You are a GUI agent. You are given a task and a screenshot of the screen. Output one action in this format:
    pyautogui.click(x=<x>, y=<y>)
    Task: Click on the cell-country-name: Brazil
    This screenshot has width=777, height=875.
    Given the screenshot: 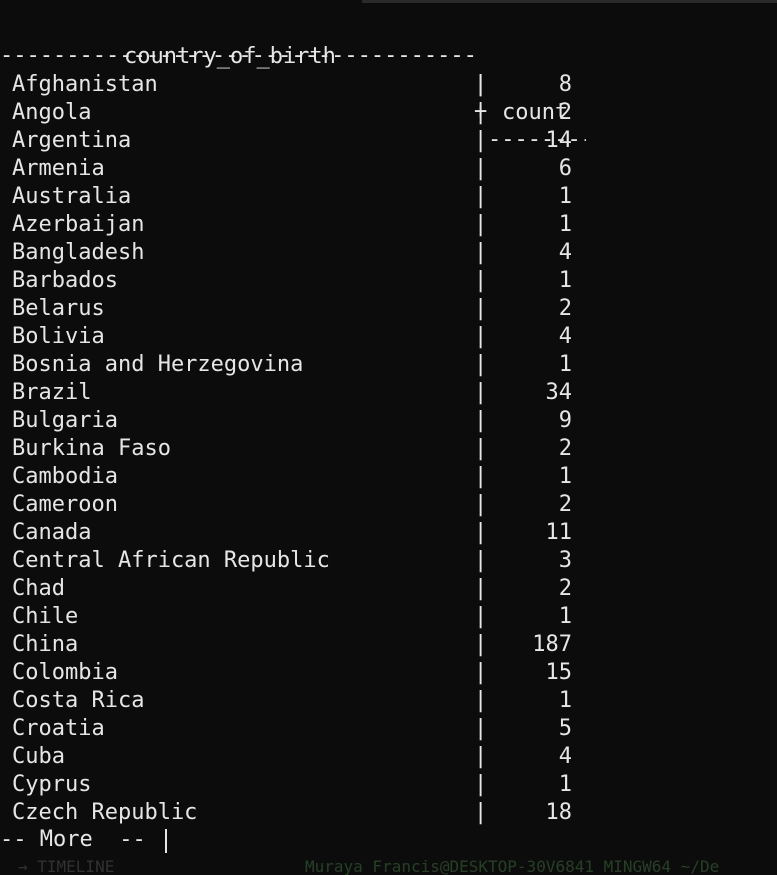 What is the action you would take?
    pyautogui.click(x=52, y=392)
    